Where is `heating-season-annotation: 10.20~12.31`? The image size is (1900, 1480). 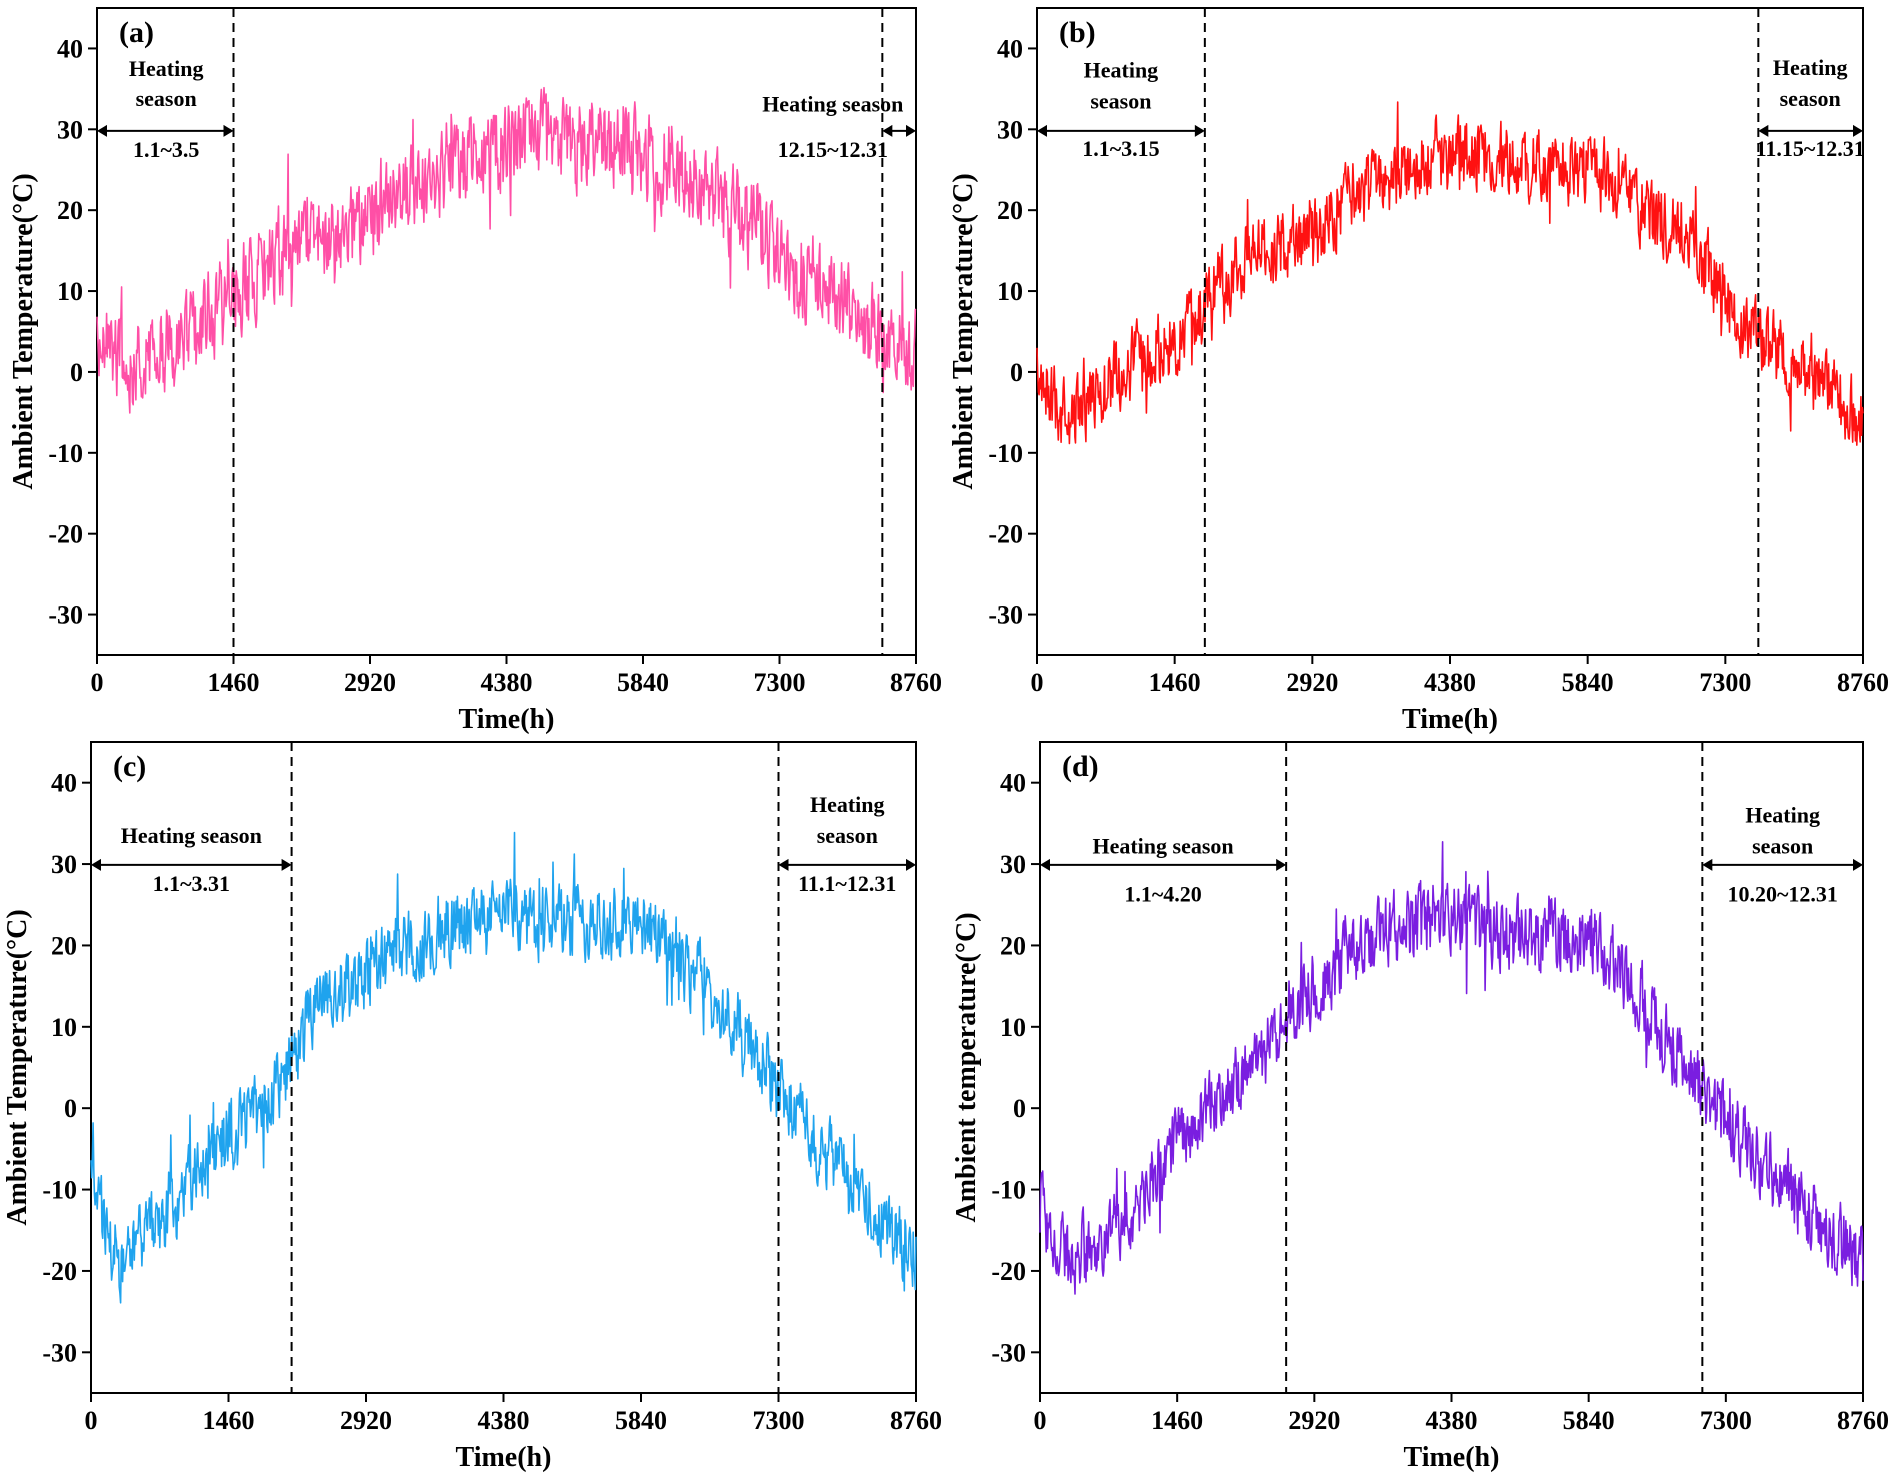
heating-season-annotation: 10.20~12.31 is located at coordinates (1782, 893).